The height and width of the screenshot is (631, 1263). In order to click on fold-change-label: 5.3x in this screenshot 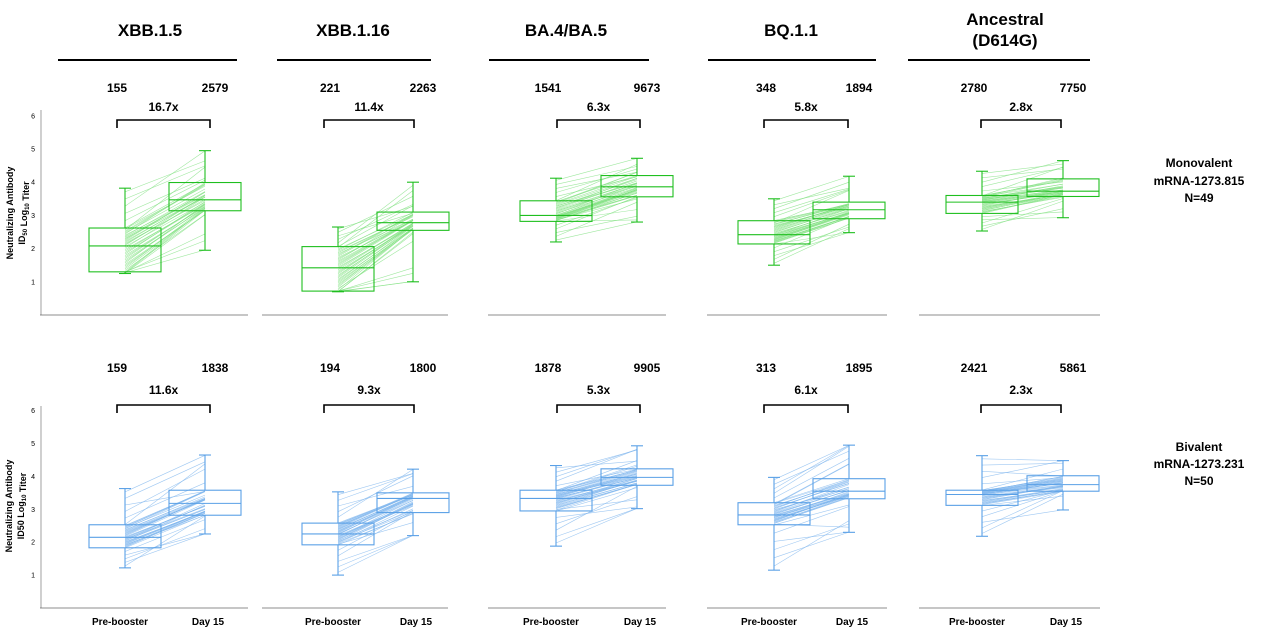, I will do `click(599, 390)`.